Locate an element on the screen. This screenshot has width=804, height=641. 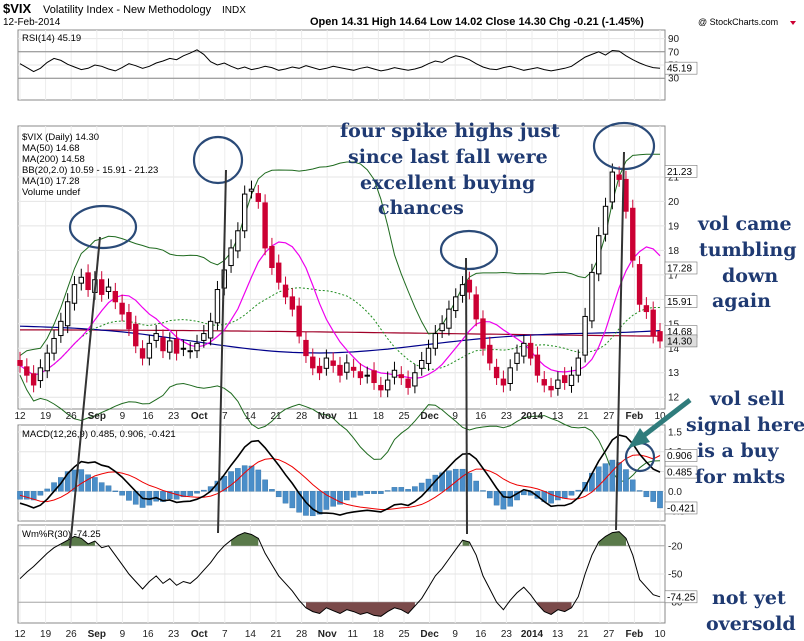
x-tick-label: 7 is located at coordinates (225, 416).